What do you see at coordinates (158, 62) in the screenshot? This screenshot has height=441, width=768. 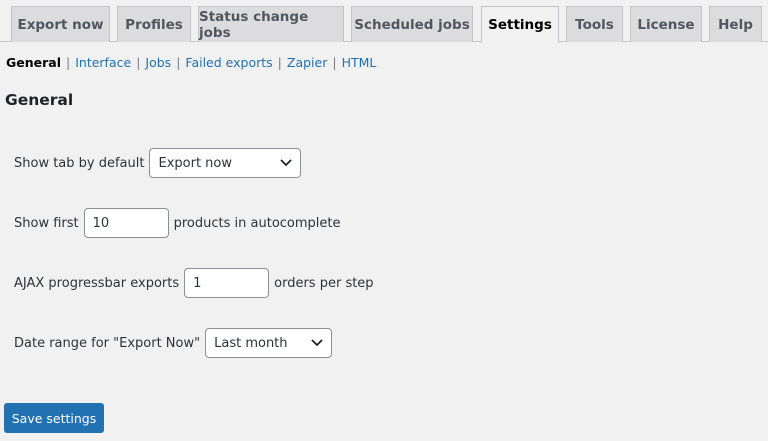 I see `subnav-jobs: Jobs` at bounding box center [158, 62].